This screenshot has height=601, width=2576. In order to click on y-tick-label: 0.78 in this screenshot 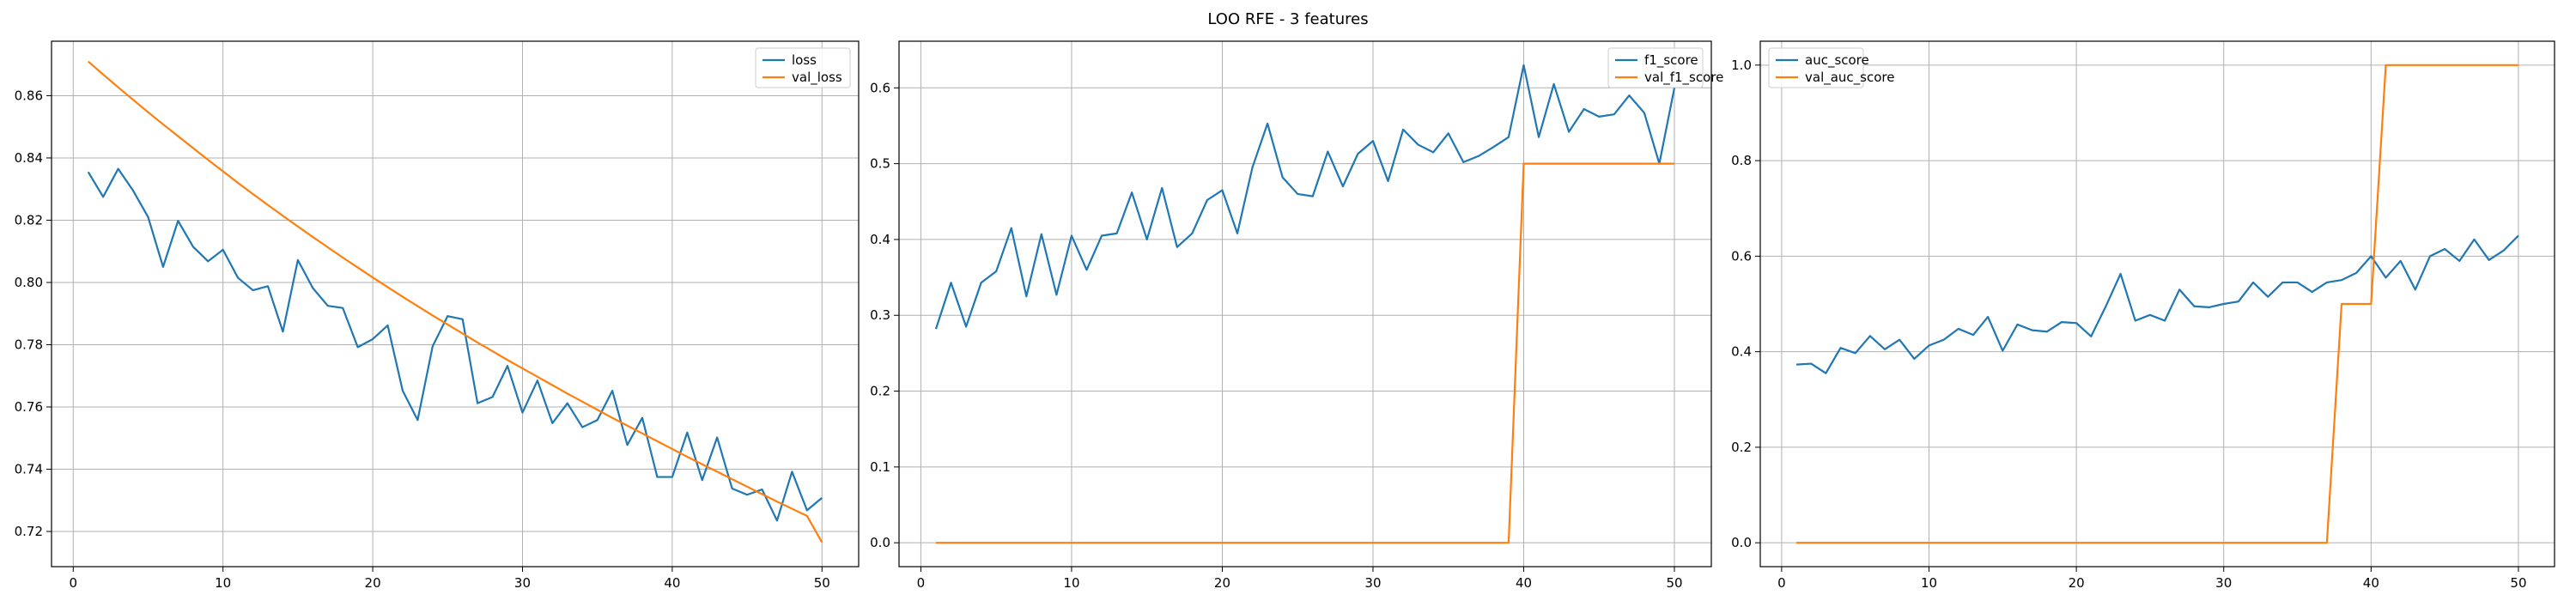, I will do `click(29, 344)`.